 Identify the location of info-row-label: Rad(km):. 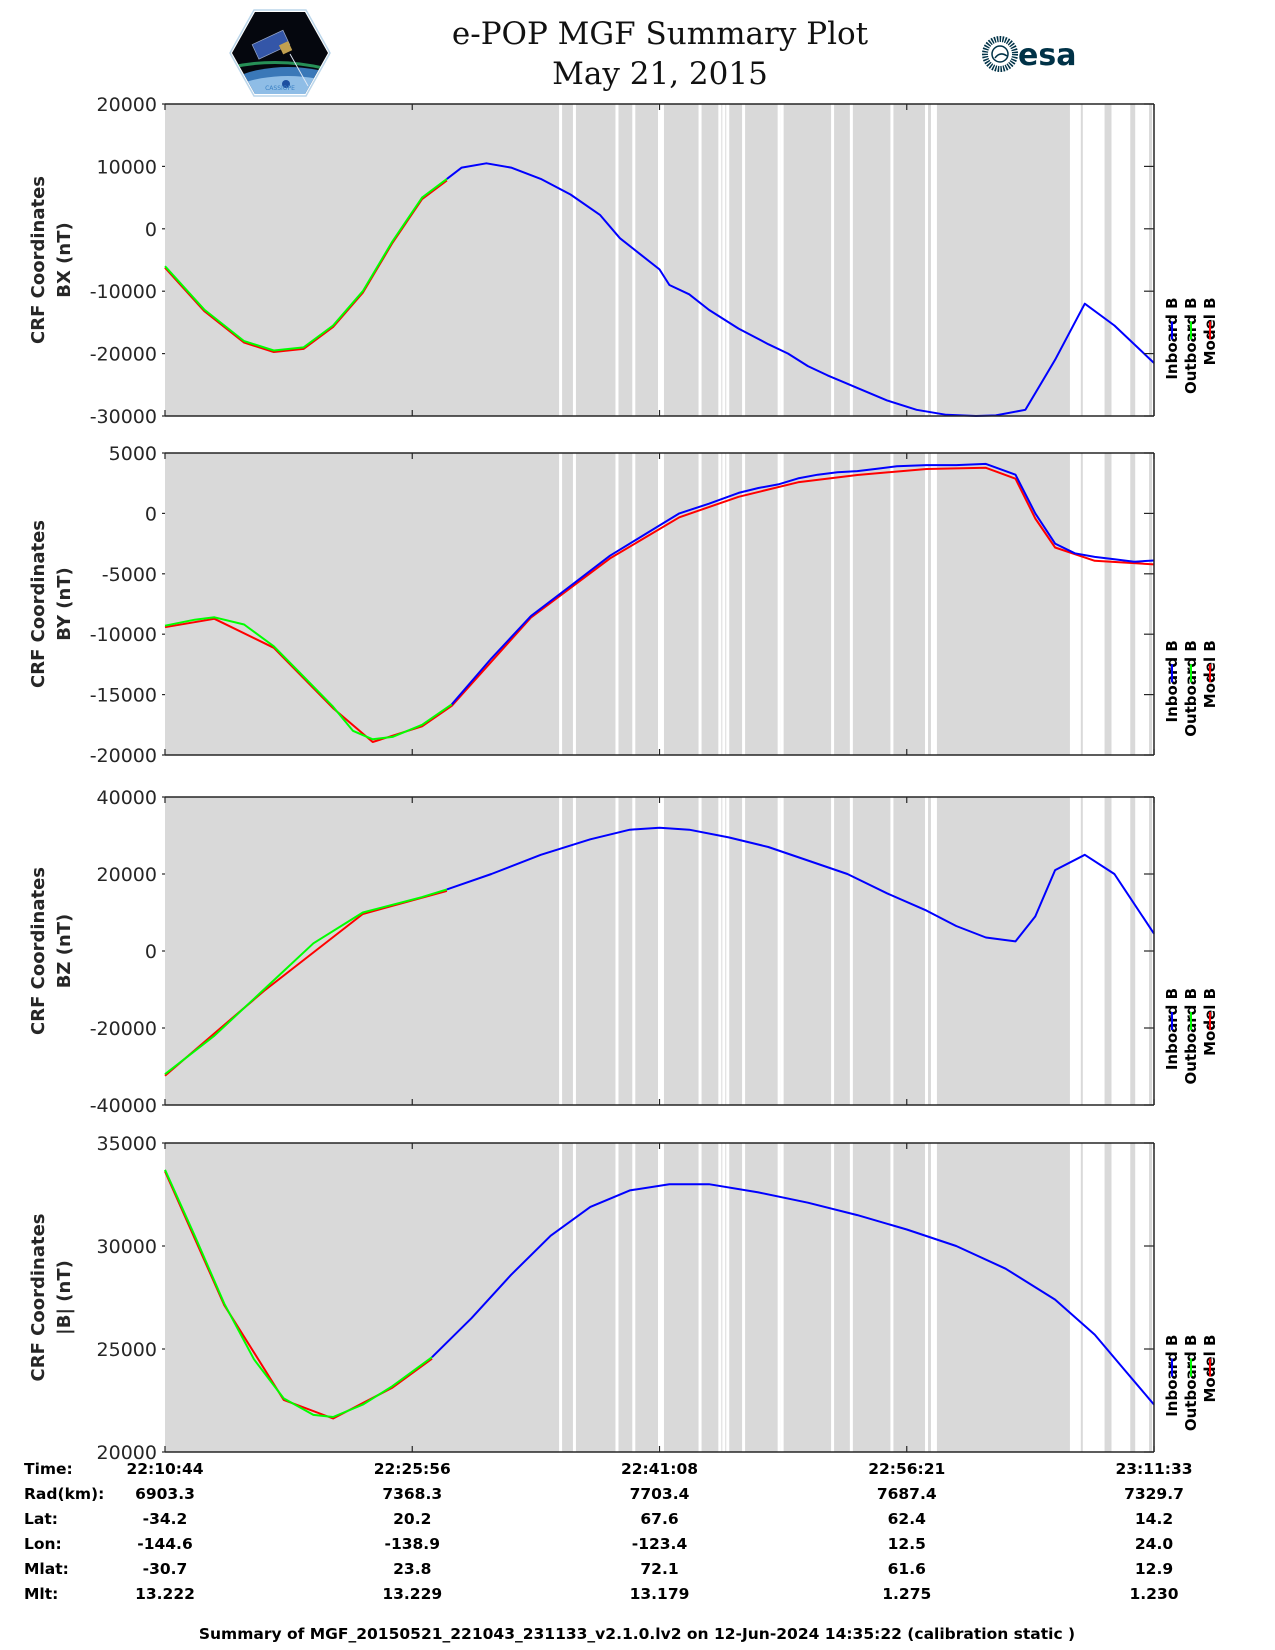
(64, 1494).